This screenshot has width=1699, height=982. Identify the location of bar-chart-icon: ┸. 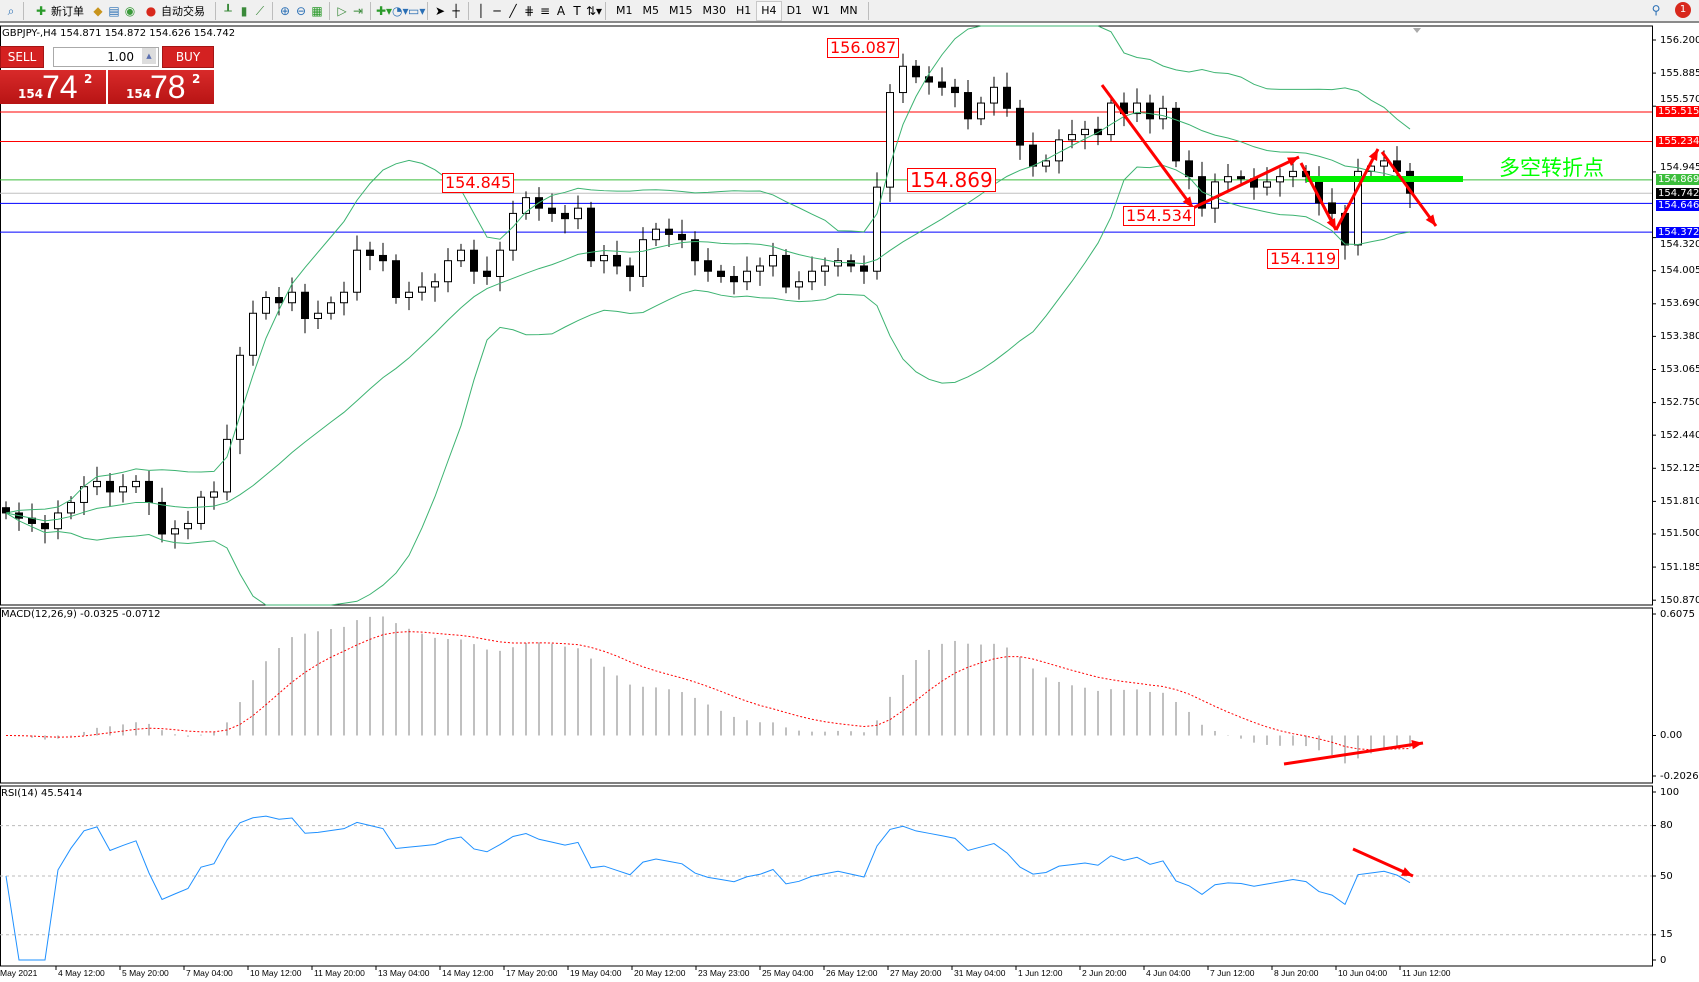
(228, 10).